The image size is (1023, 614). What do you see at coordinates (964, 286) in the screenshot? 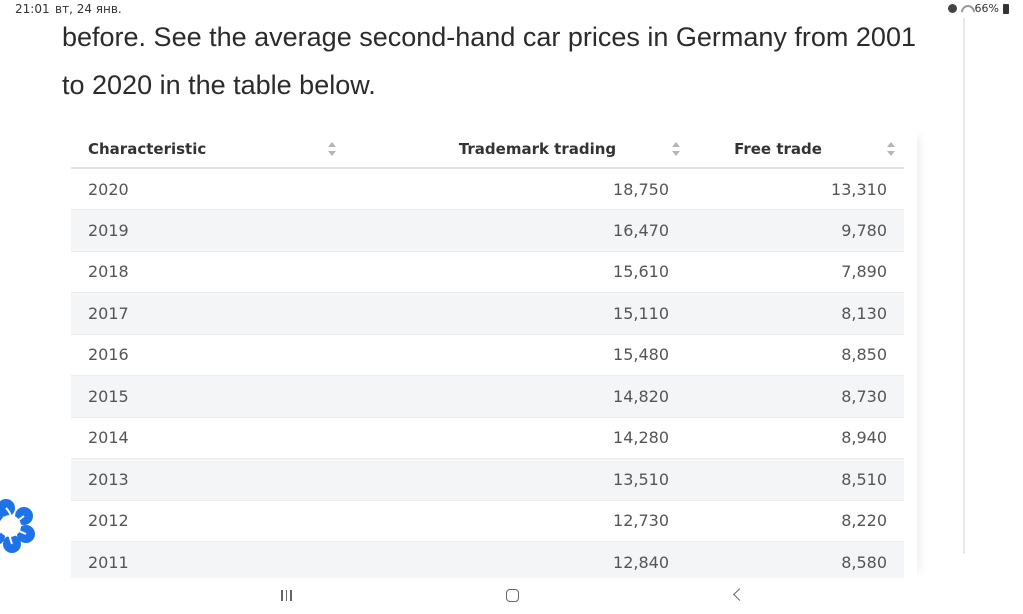
I see `page-scrollbar` at bounding box center [964, 286].